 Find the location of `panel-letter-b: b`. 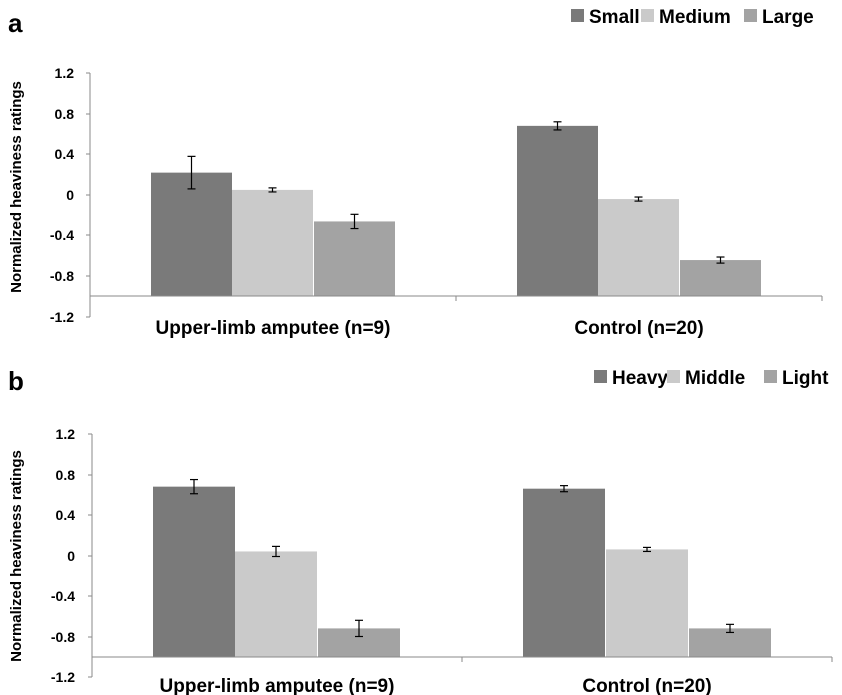

panel-letter-b: b is located at coordinates (16, 381).